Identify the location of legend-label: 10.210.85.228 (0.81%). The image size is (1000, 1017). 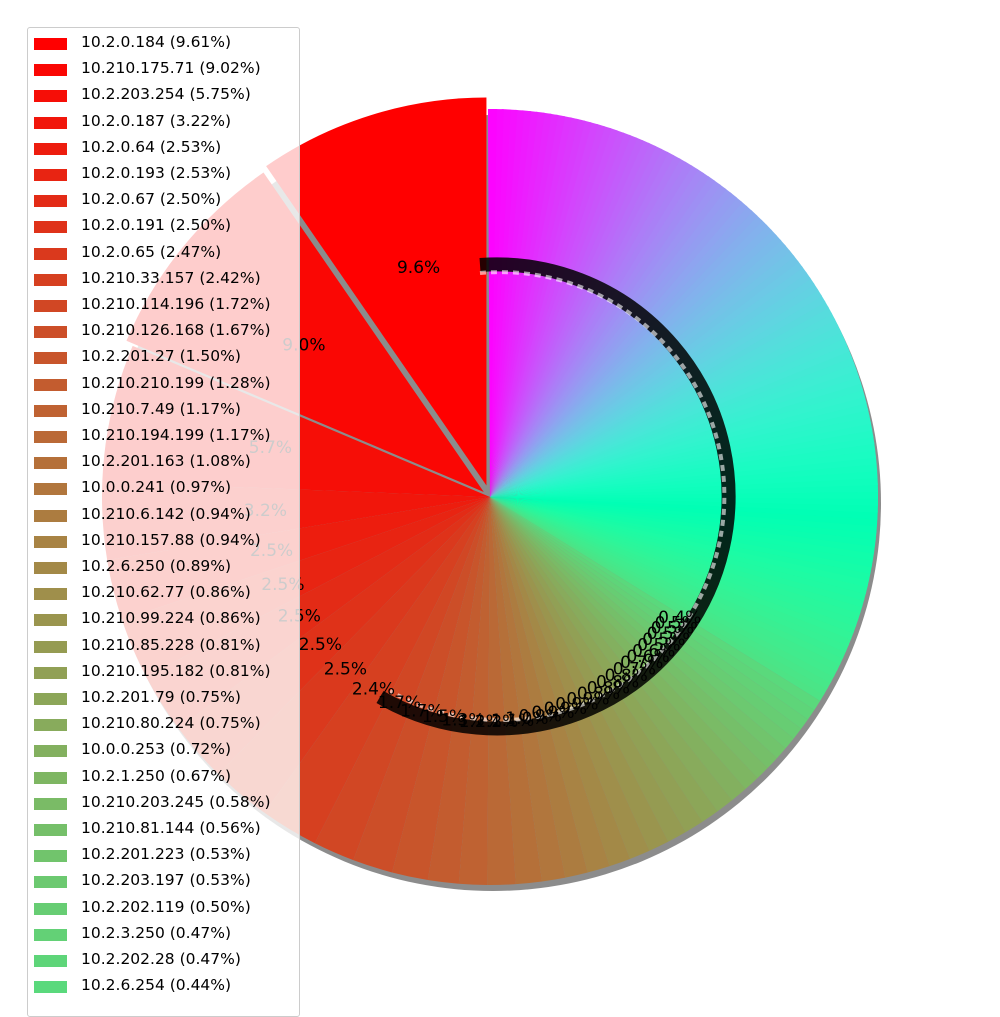
(171, 644).